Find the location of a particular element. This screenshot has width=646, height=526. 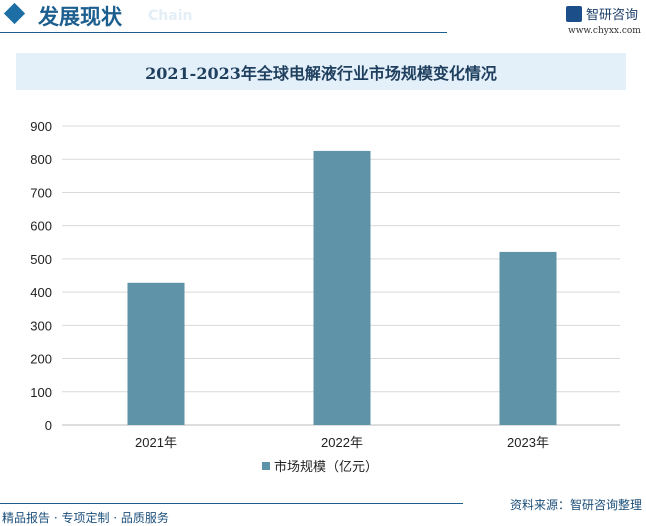

bar-2021年 is located at coordinates (156, 353).